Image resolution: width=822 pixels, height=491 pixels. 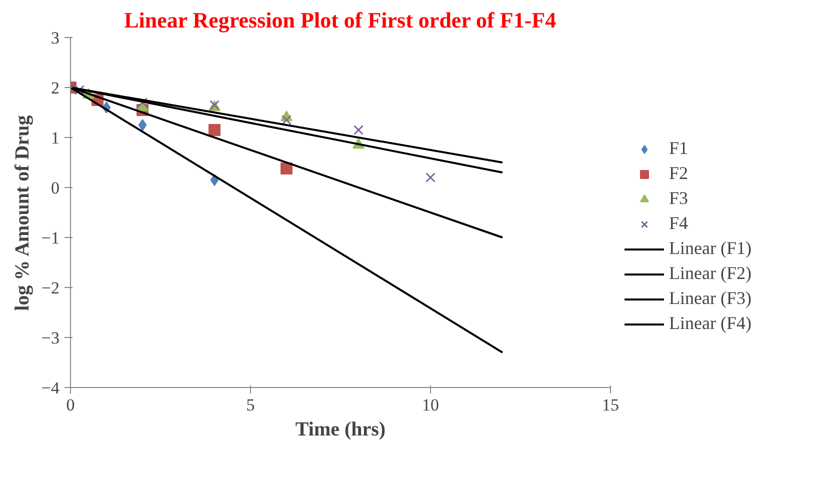 What do you see at coordinates (50, 338) in the screenshot?
I see `y-tick-label: −3` at bounding box center [50, 338].